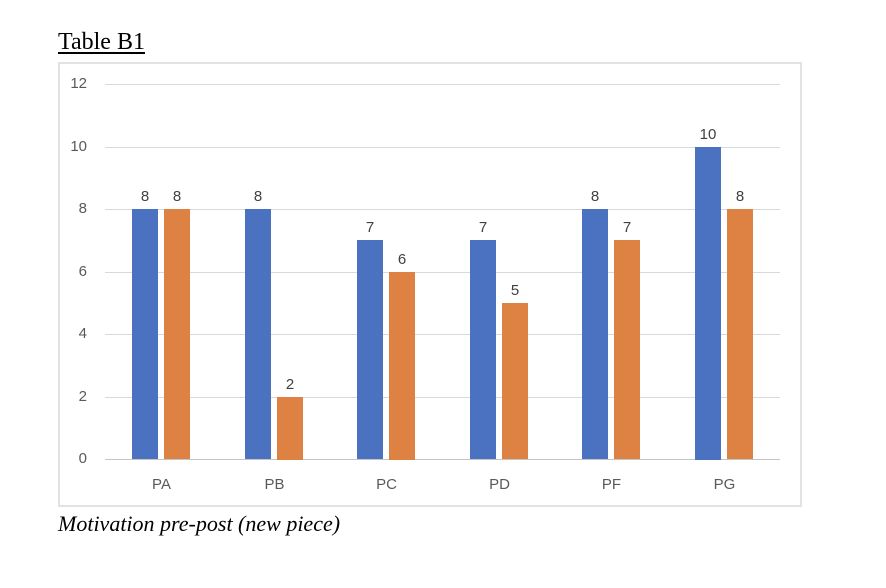 The height and width of the screenshot is (588, 886). Describe the element at coordinates (82, 271) in the screenshot. I see `y-tick-label: 6` at that location.